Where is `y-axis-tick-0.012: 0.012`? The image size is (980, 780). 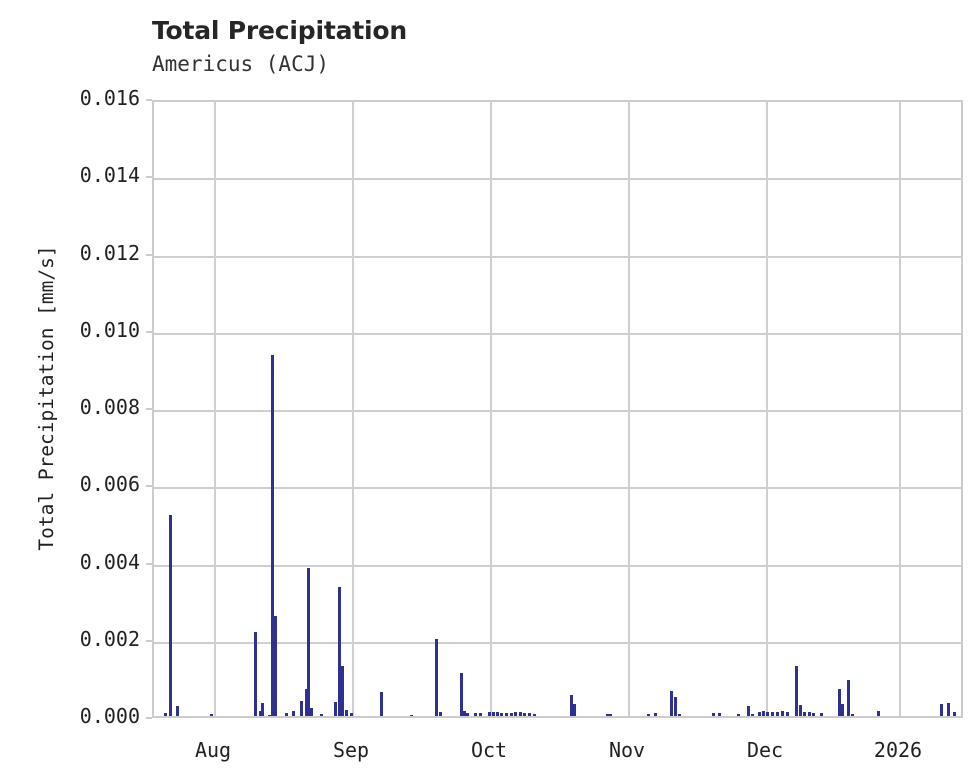
y-axis-tick-0.012: 0.012 is located at coordinates (109, 252).